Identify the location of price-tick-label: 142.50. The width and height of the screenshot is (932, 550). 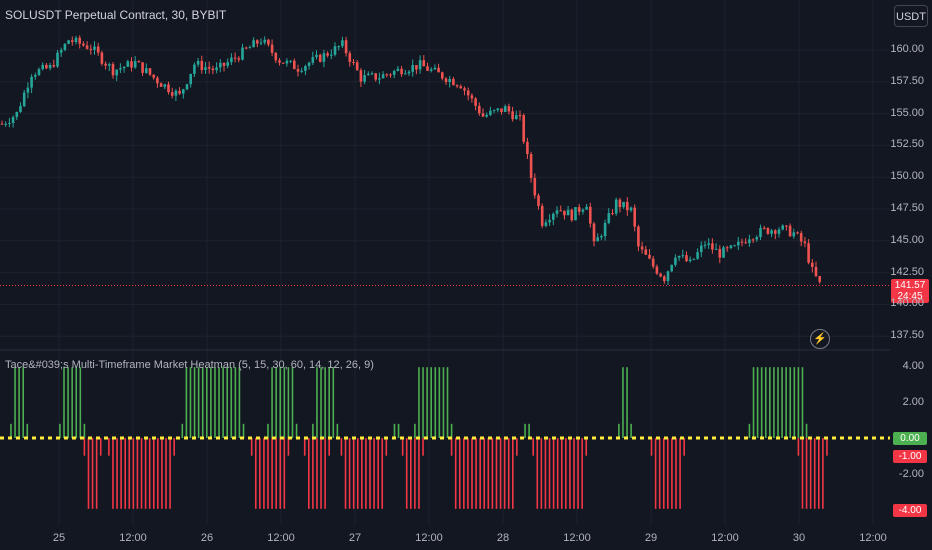
(907, 271).